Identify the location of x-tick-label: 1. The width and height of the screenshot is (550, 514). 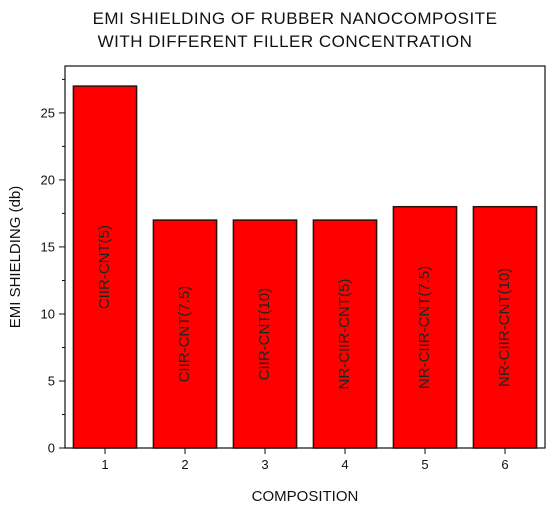
(104, 464).